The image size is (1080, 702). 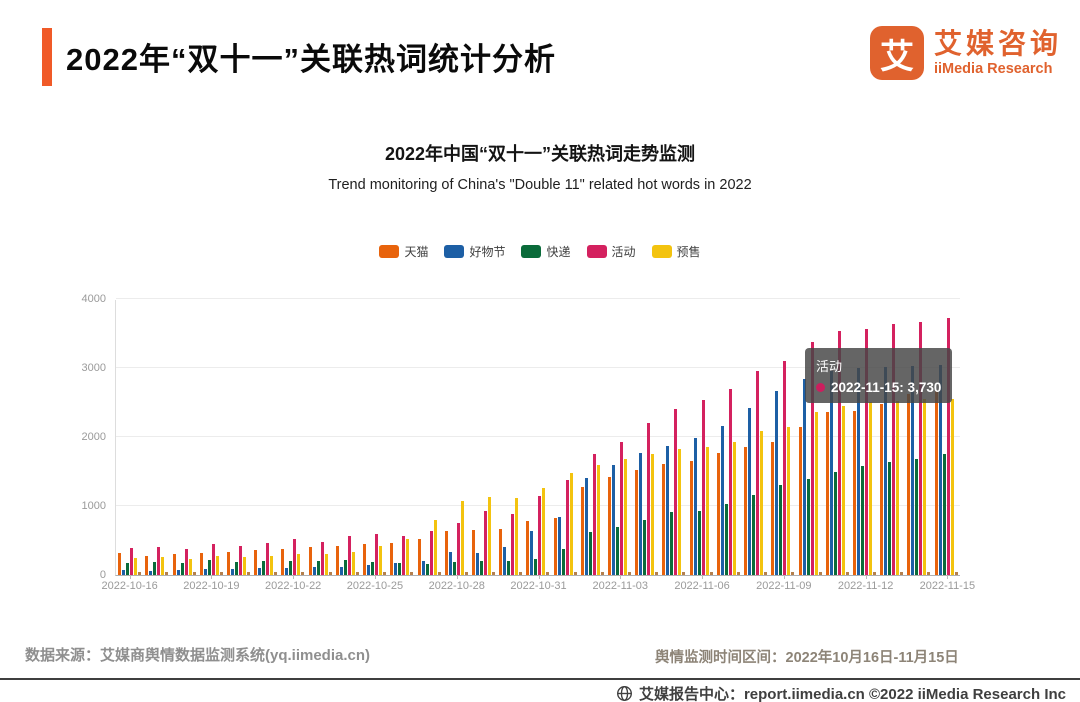 I want to click on legend-item: 快递, so click(x=546, y=251).